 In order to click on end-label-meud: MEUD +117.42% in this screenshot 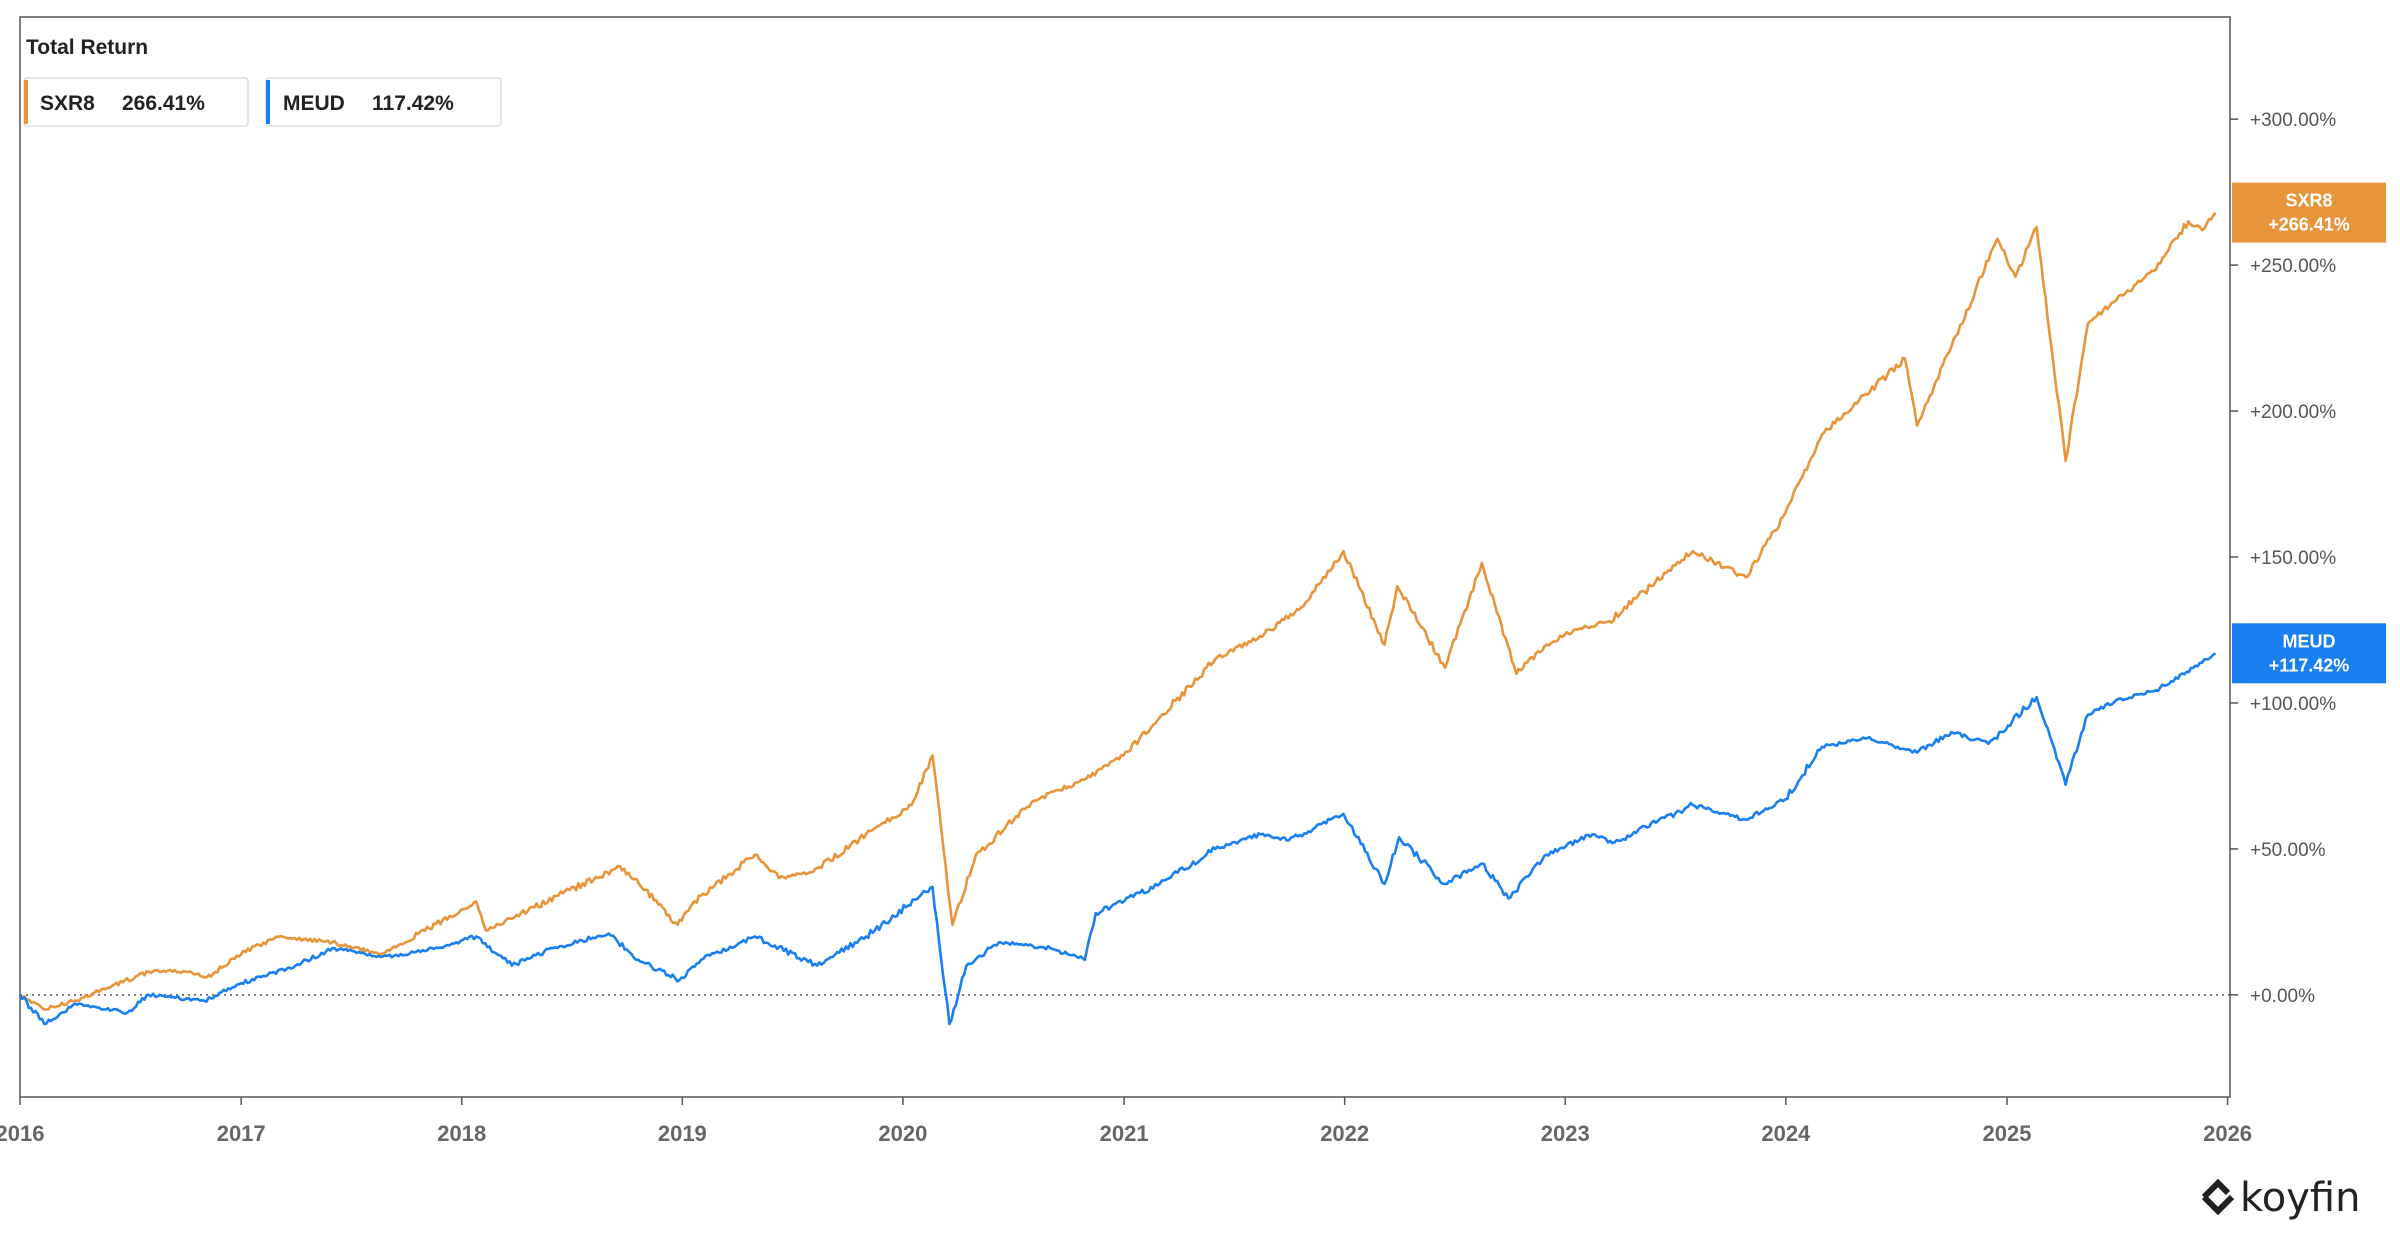, I will do `click(2309, 653)`.